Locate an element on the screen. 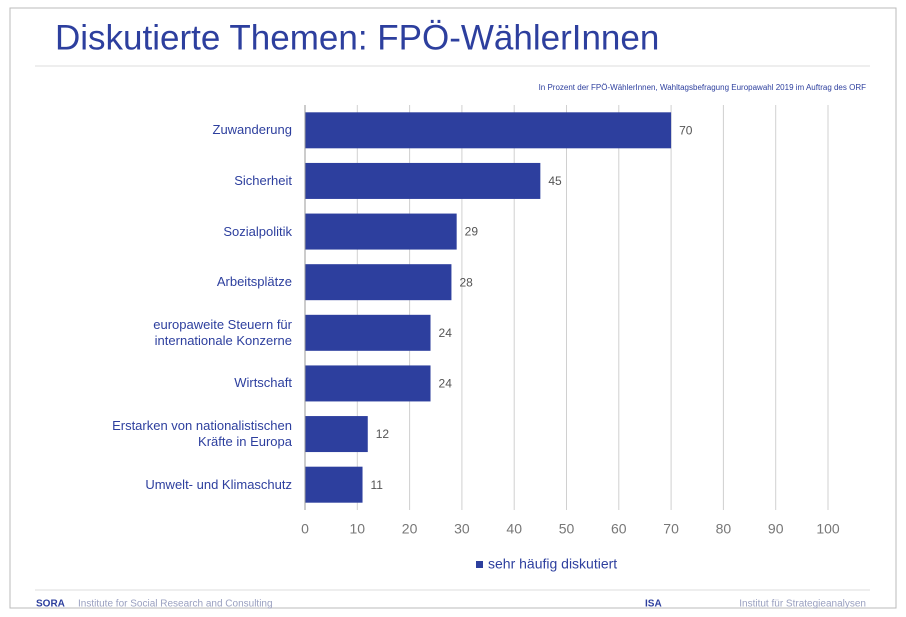  footer-brand: ISA is located at coordinates (653, 604).